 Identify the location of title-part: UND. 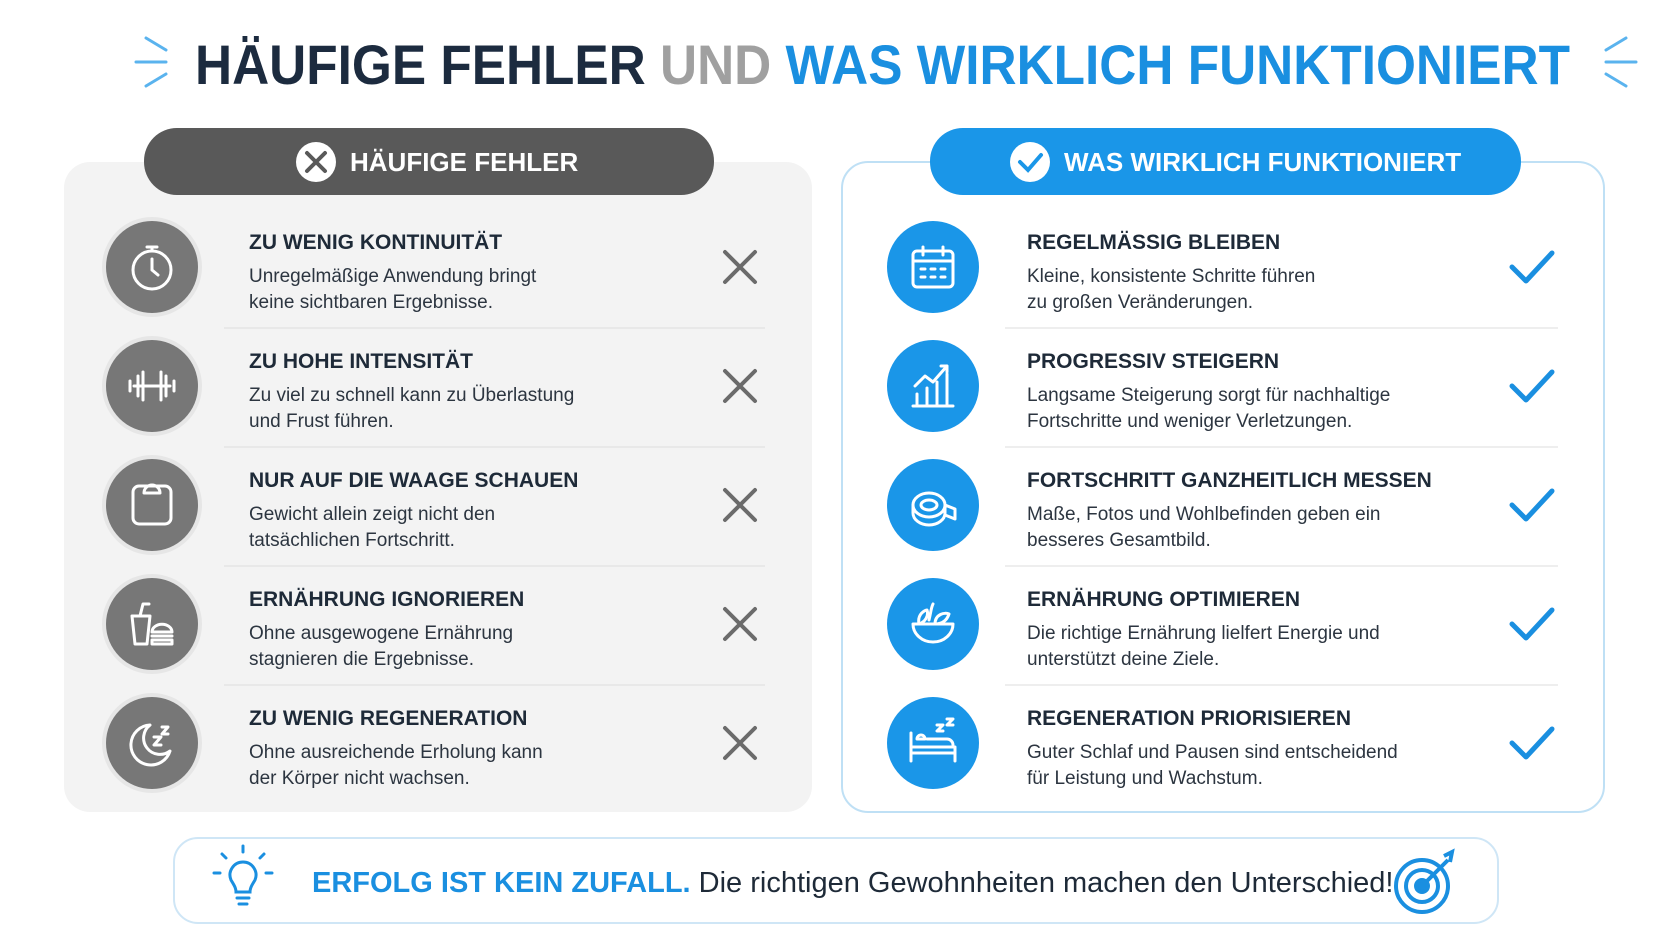
(715, 64).